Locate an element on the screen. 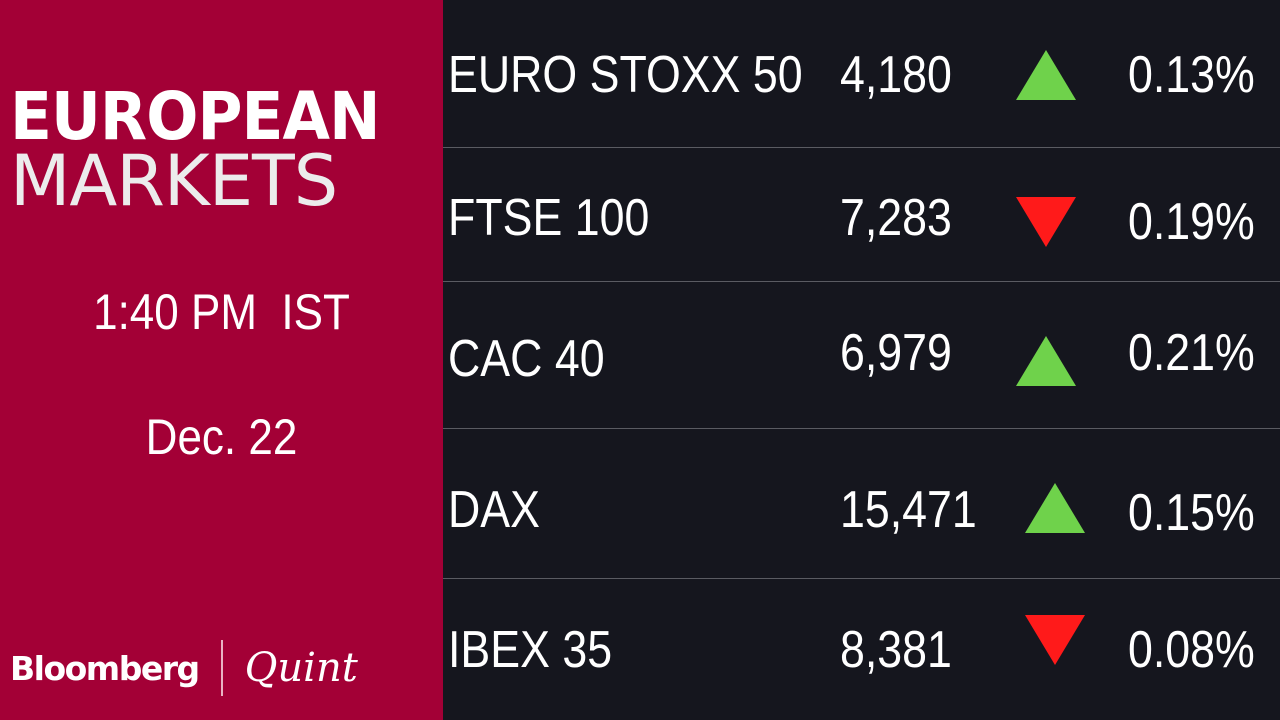 This screenshot has width=1280, height=720. index-change: 0.15% is located at coordinates (1191, 513).